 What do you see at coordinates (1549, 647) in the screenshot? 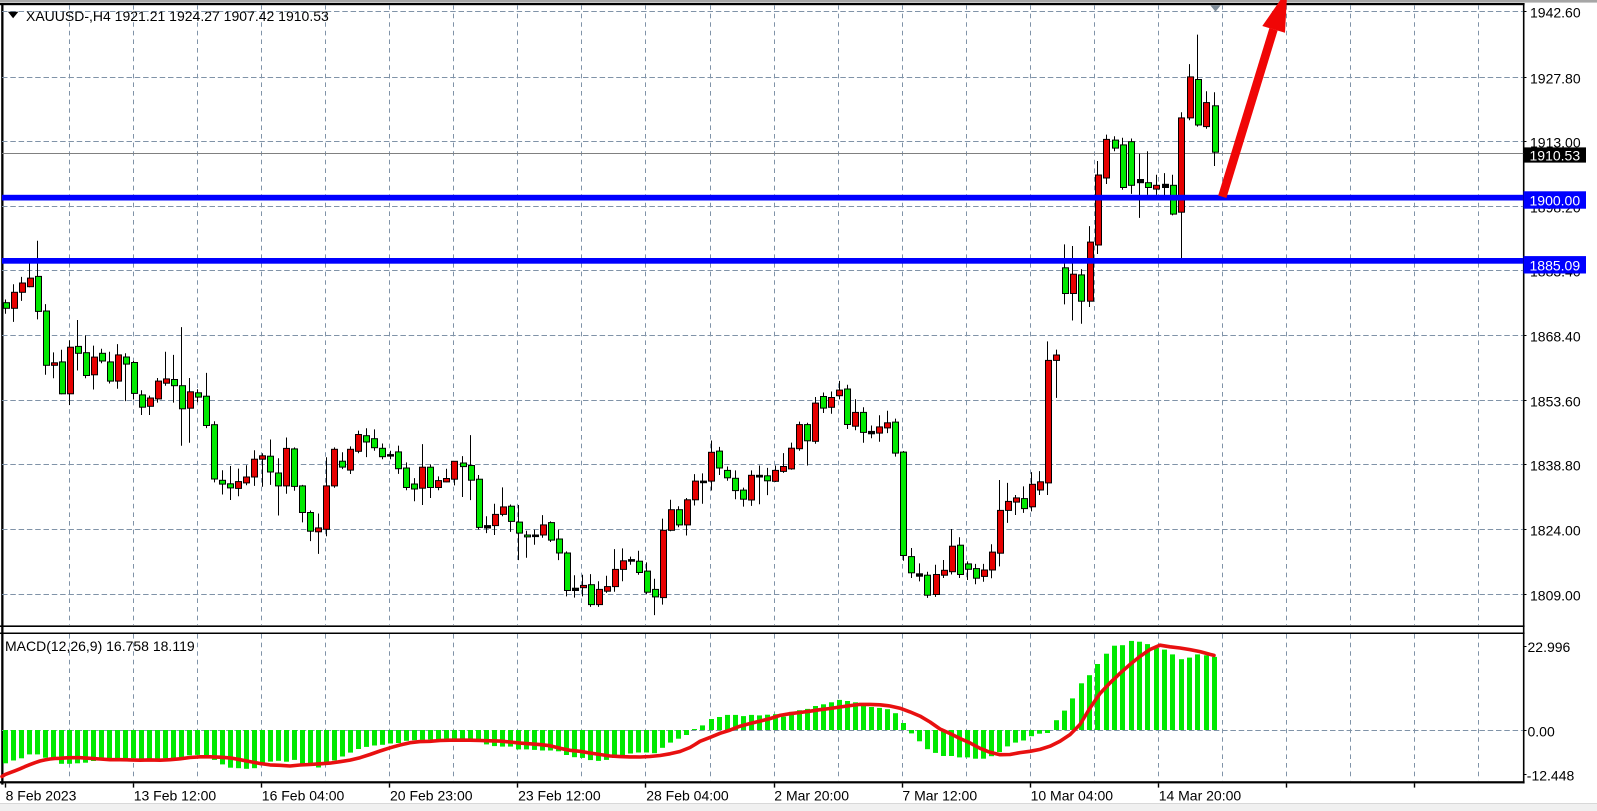
I see `svg-text: 22.996` at bounding box center [1549, 647].